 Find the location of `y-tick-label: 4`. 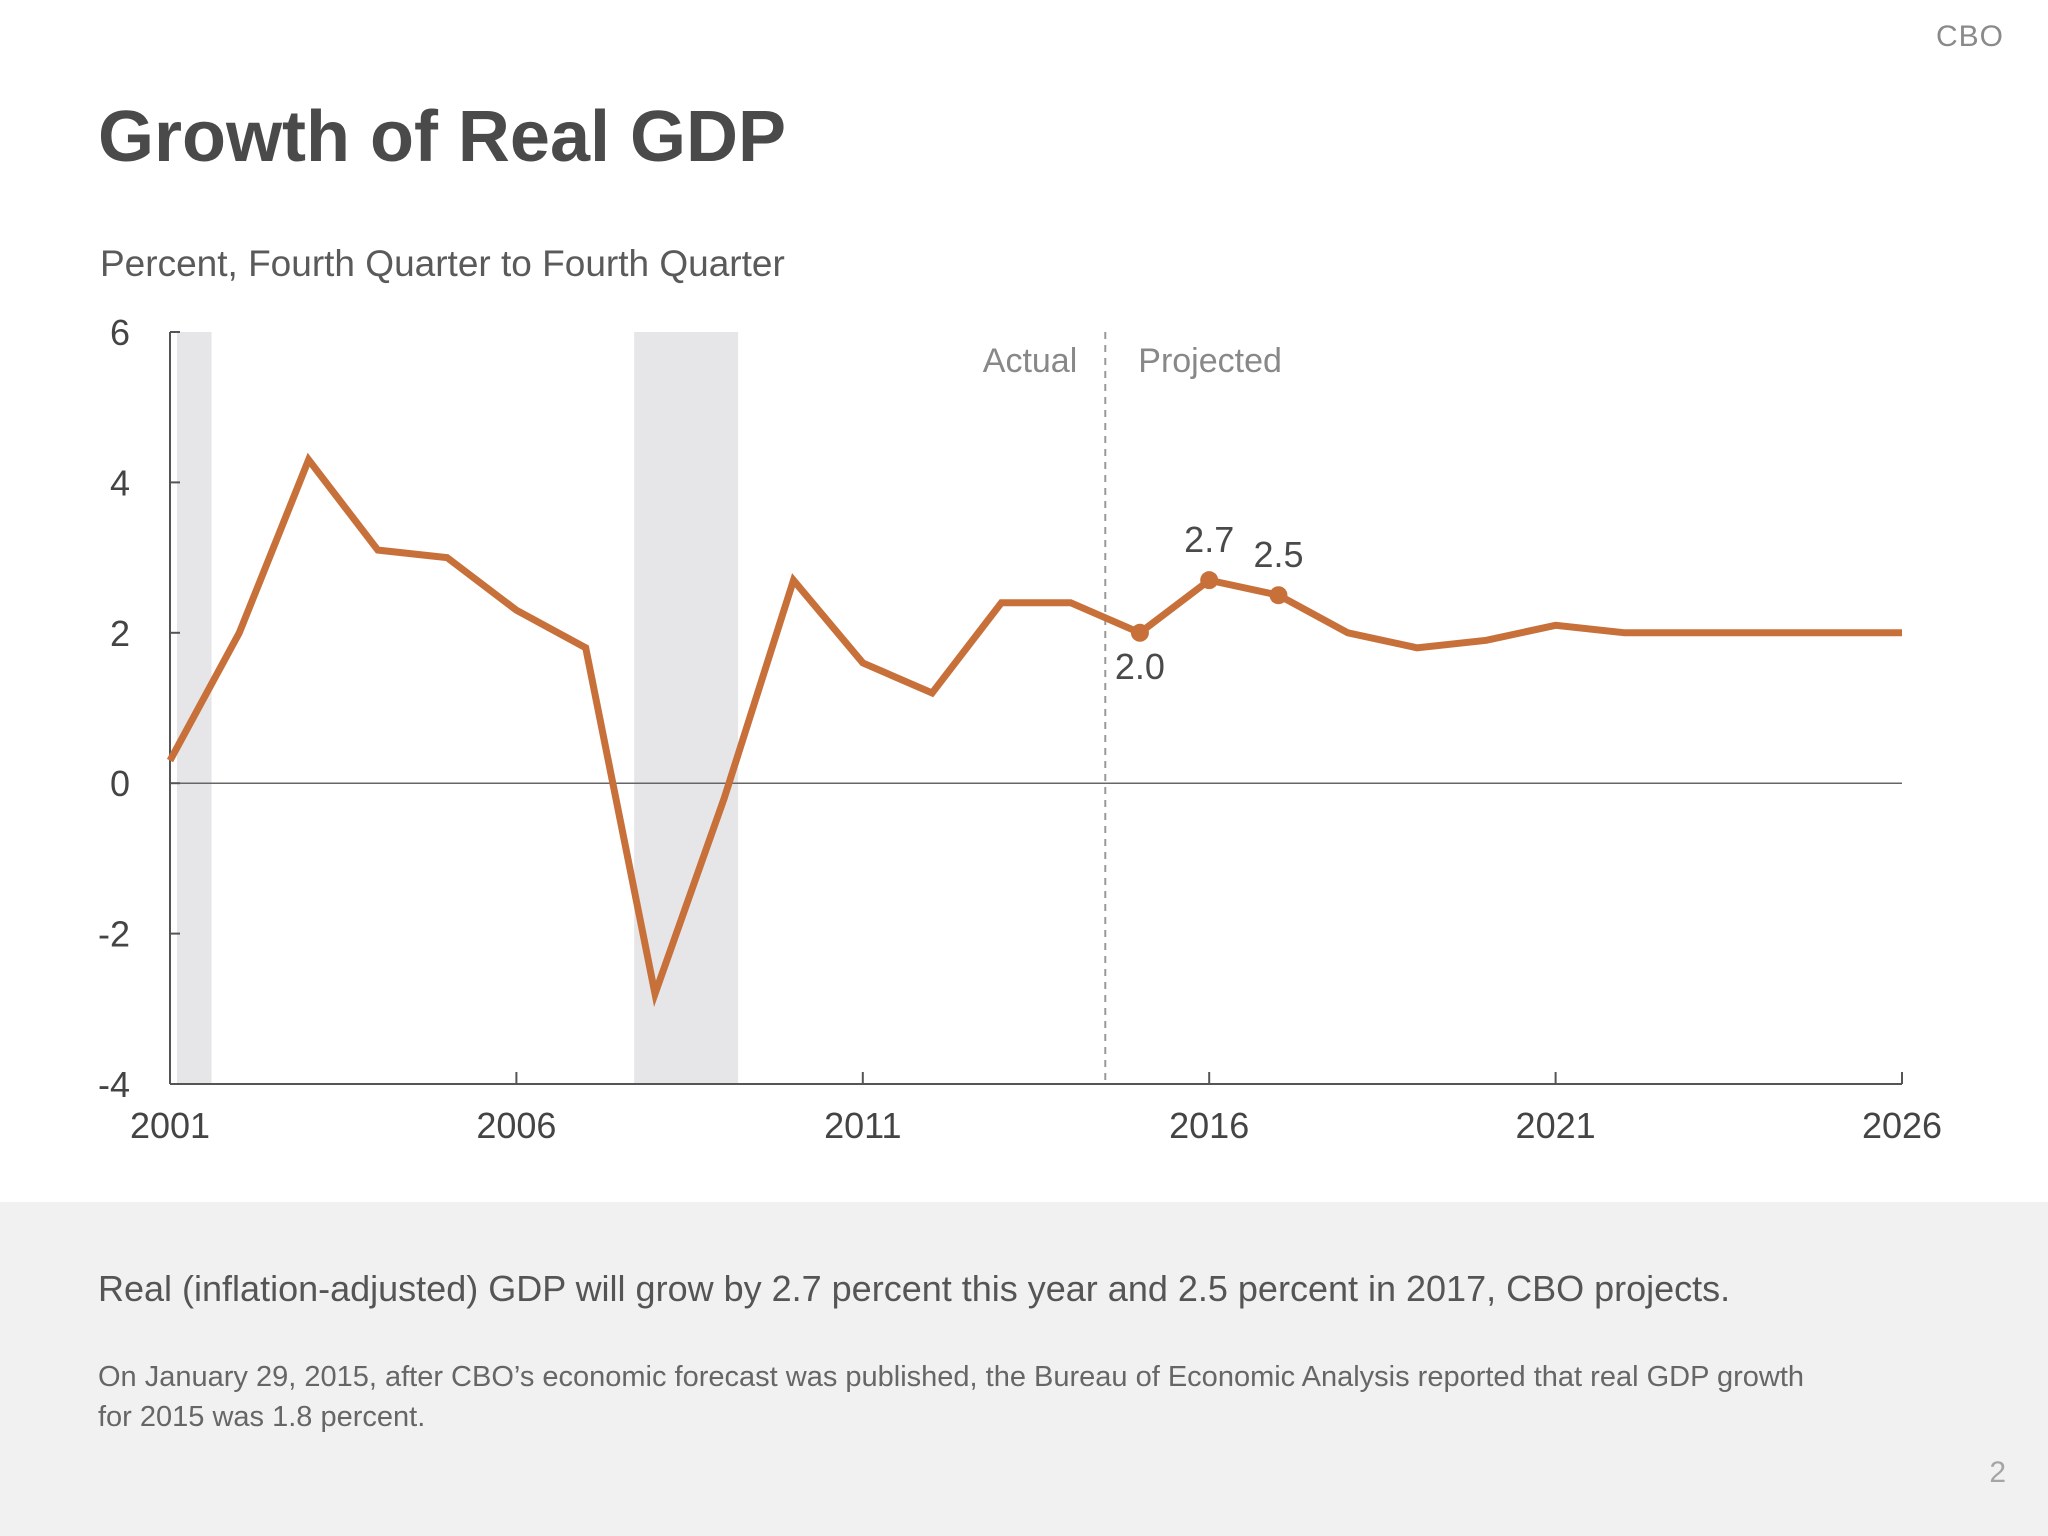

y-tick-label: 4 is located at coordinates (120, 482).